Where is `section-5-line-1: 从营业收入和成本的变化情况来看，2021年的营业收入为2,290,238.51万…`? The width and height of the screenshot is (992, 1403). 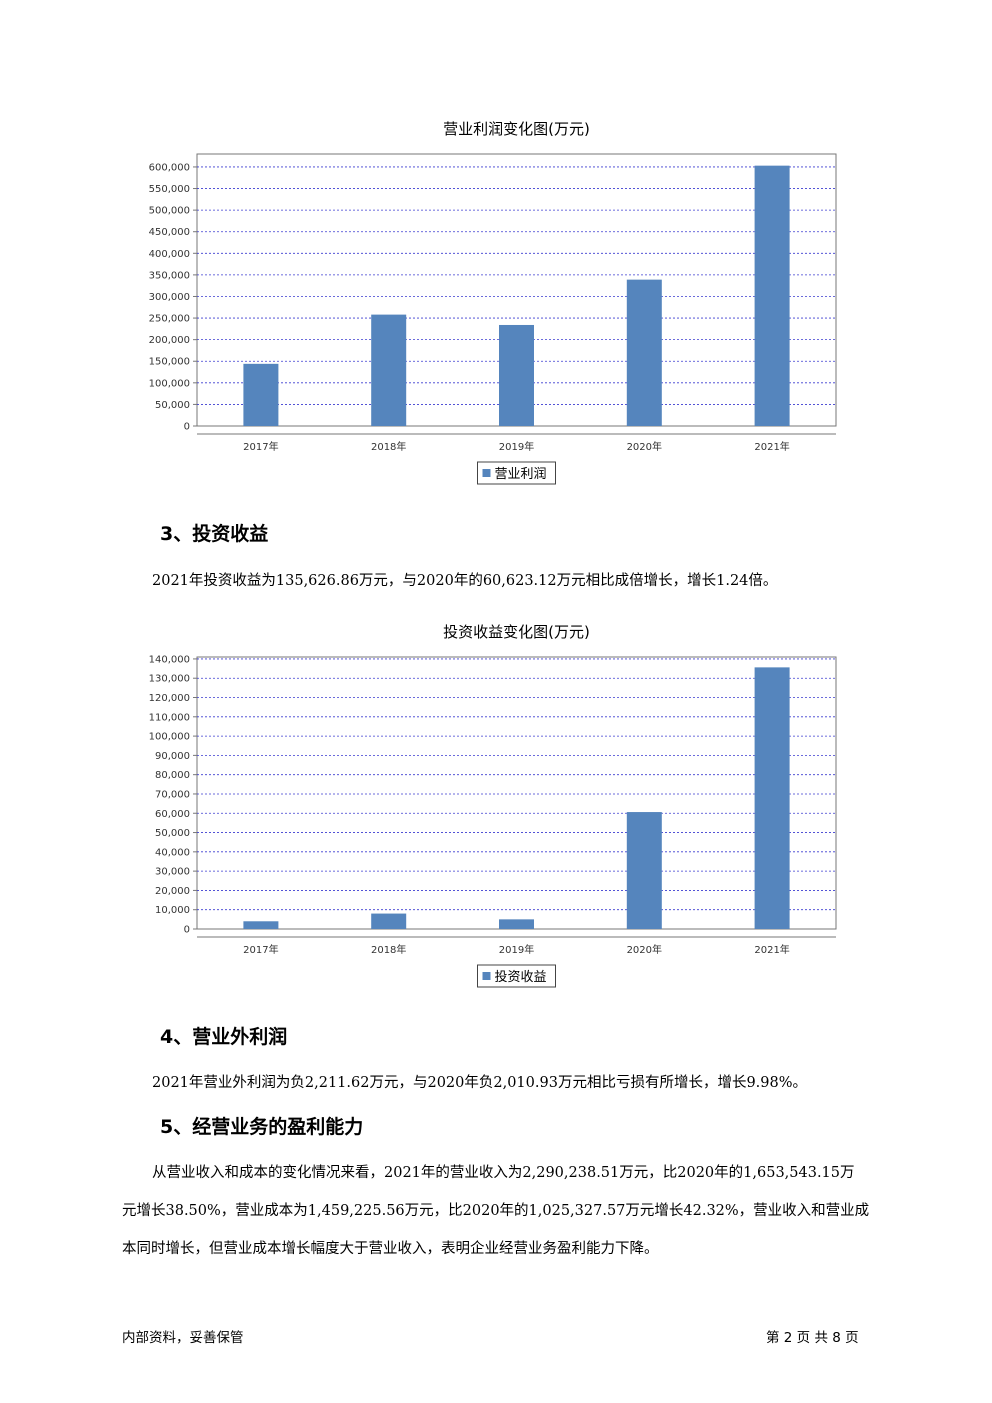
section-5-line-1: 从营业收入和成本的变化情况来看，2021年的营业收入为2,290,238.51万… is located at coordinates (503, 1173).